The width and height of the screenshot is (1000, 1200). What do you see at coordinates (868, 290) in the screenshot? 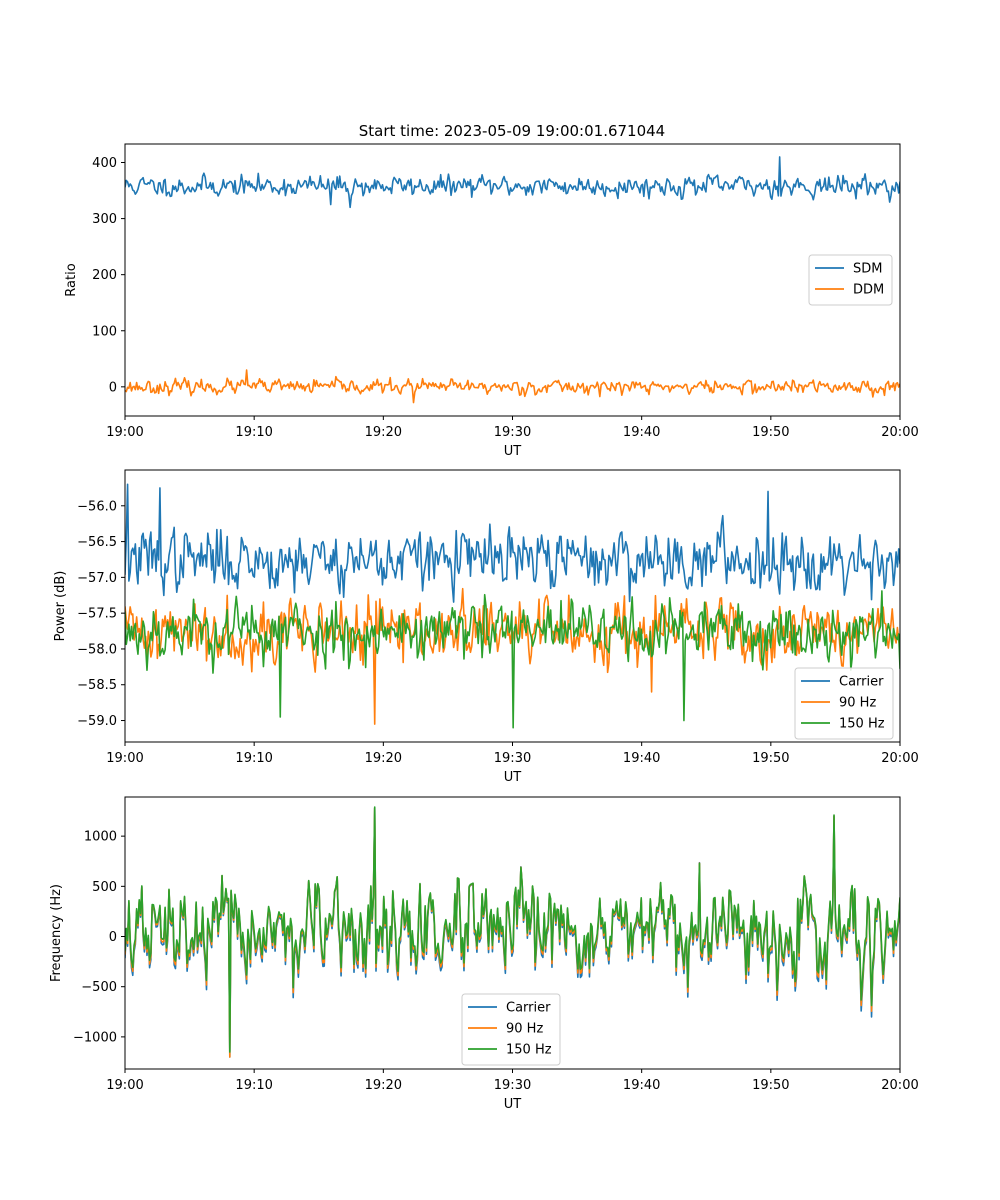
I see `legend-label: DDM` at bounding box center [868, 290].